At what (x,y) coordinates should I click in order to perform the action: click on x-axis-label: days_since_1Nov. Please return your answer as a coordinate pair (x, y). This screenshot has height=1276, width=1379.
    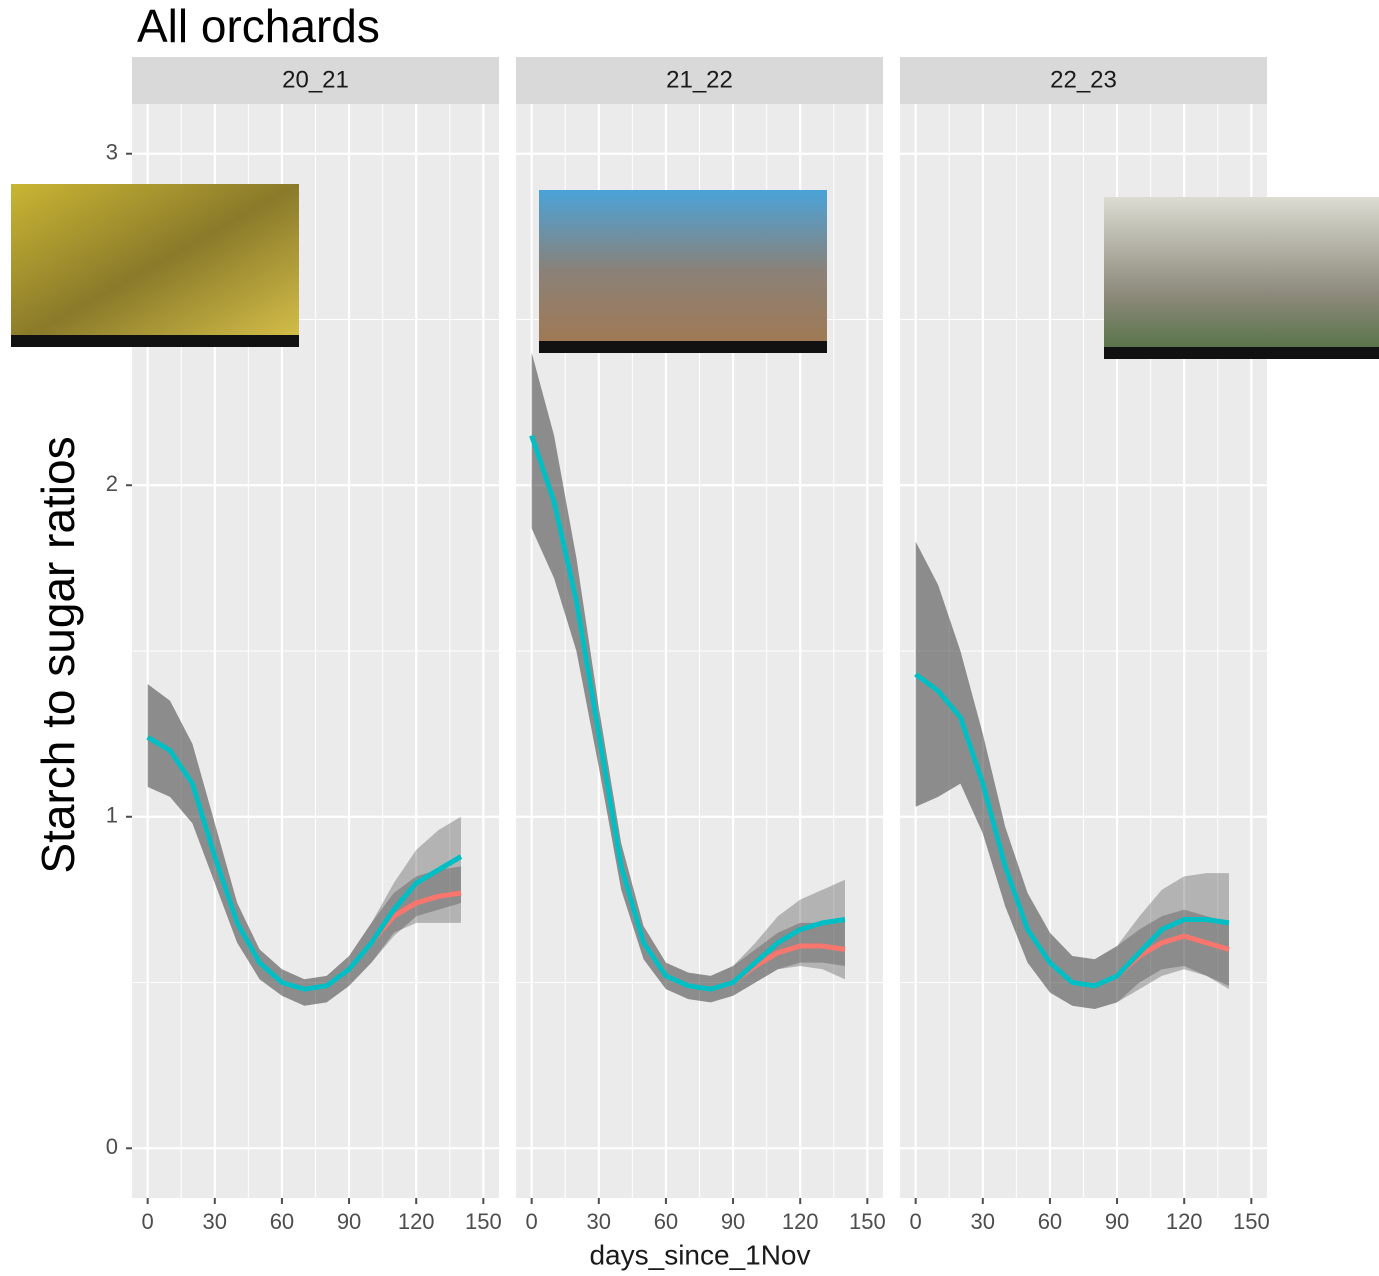
    Looking at the image, I should click on (699, 1254).